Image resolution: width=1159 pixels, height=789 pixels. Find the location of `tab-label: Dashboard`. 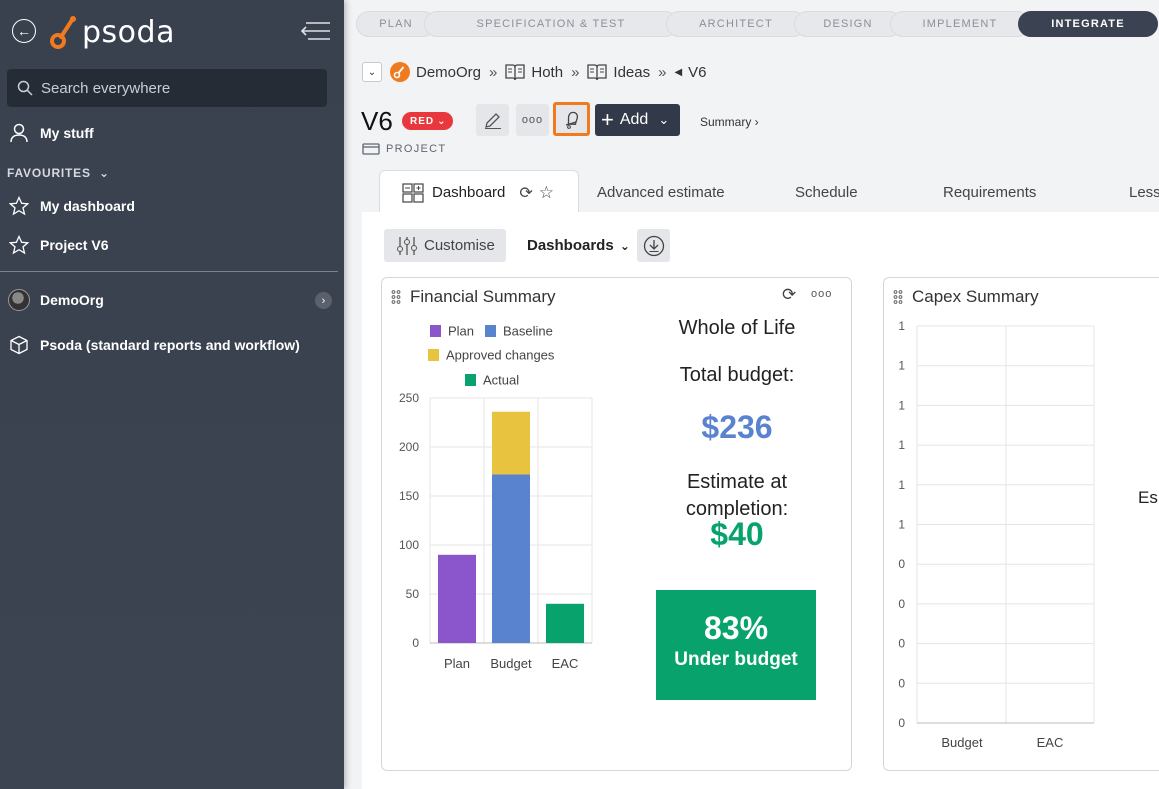

tab-label: Dashboard is located at coordinates (469, 192).